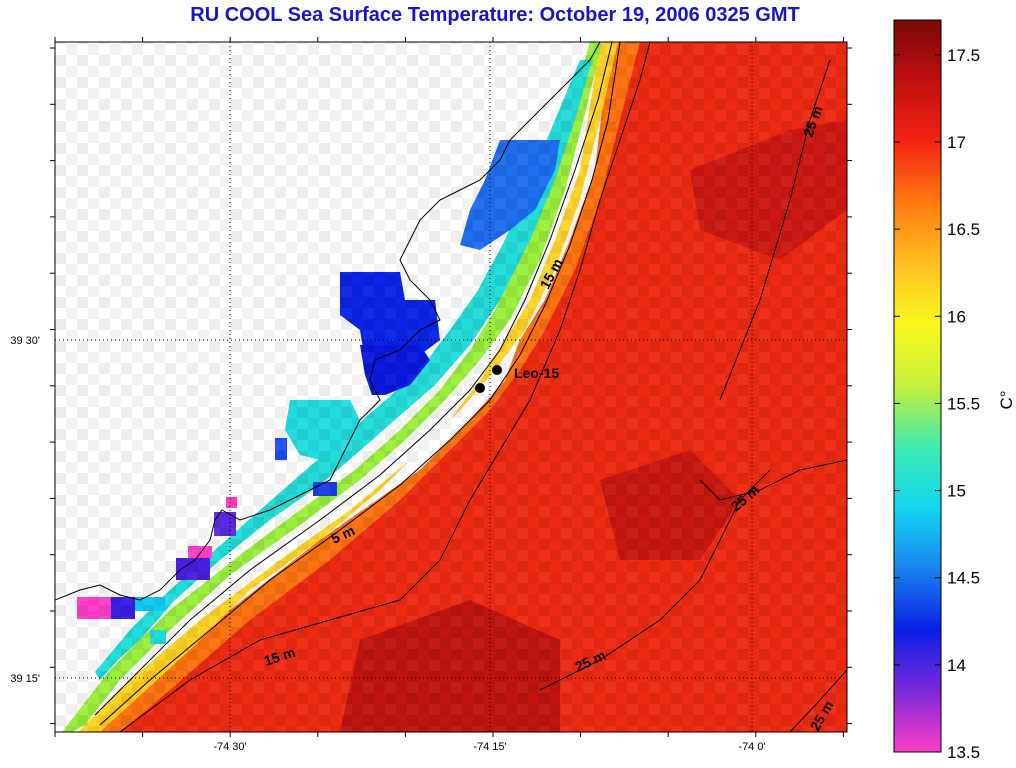 This screenshot has height=768, width=1016. Describe the element at coordinates (25, 341) in the screenshot. I see `lat-tick-label-1: 39 30'` at that location.